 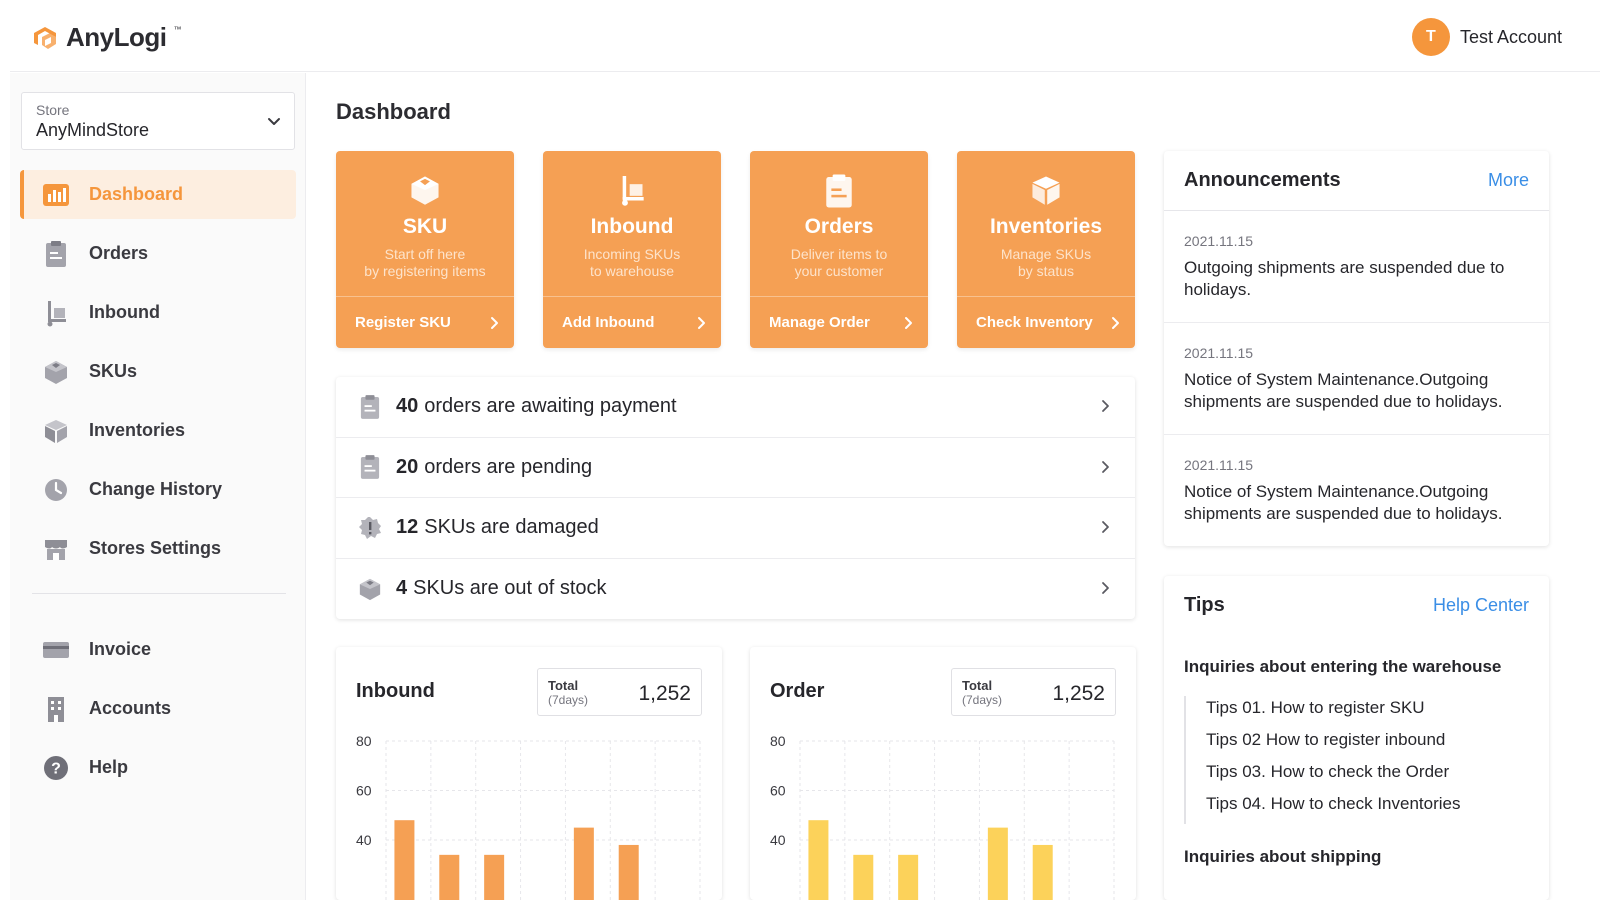 I want to click on tip-link: Tips 01. How to register SKU, so click(x=1315, y=707).